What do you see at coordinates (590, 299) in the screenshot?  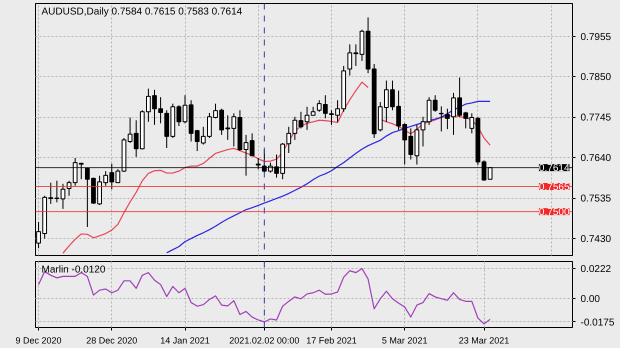 I see `y-tick-label: 0.00` at bounding box center [590, 299].